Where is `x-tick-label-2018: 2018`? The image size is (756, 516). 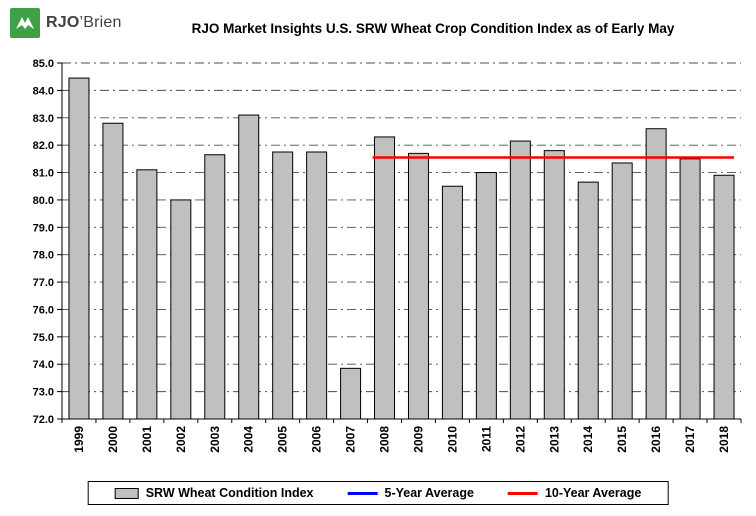
x-tick-label-2018: 2018 is located at coordinates (724, 439).